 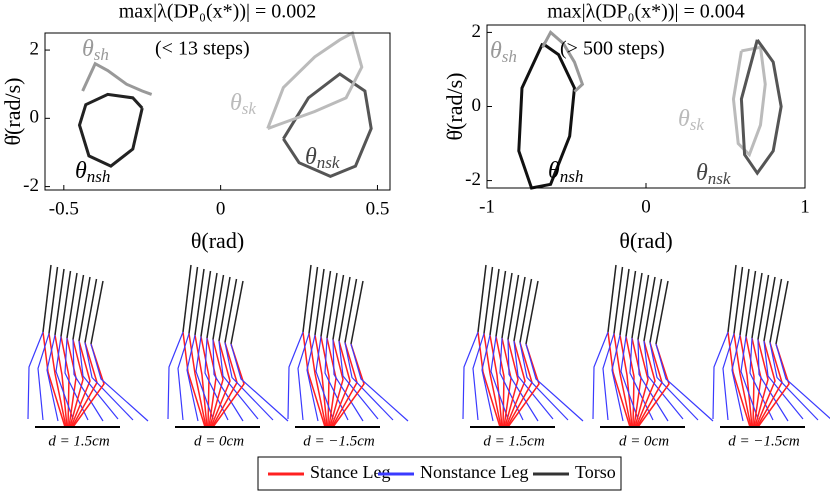 I want to click on x-tick-label: 1, so click(x=805, y=206).